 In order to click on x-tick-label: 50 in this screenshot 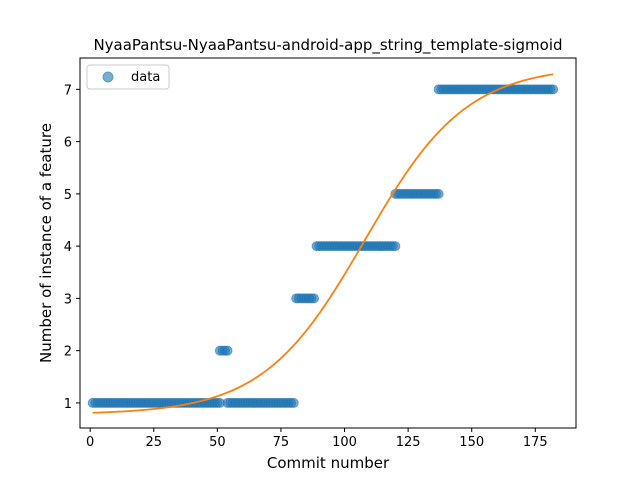, I will do `click(217, 442)`.